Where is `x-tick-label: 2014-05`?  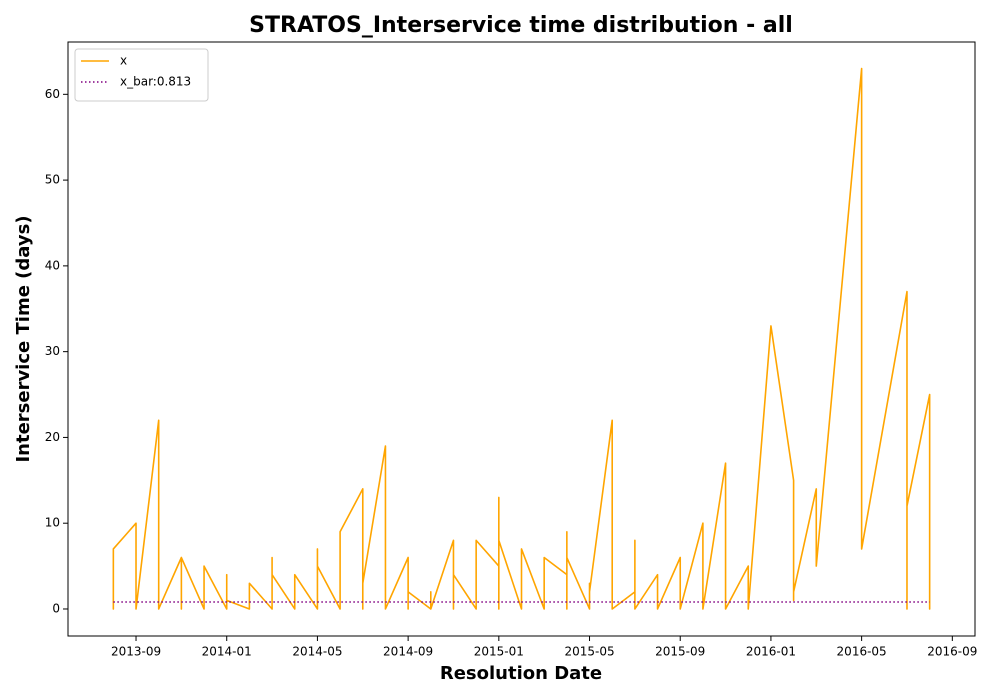
x-tick-label: 2014-05 is located at coordinates (317, 652).